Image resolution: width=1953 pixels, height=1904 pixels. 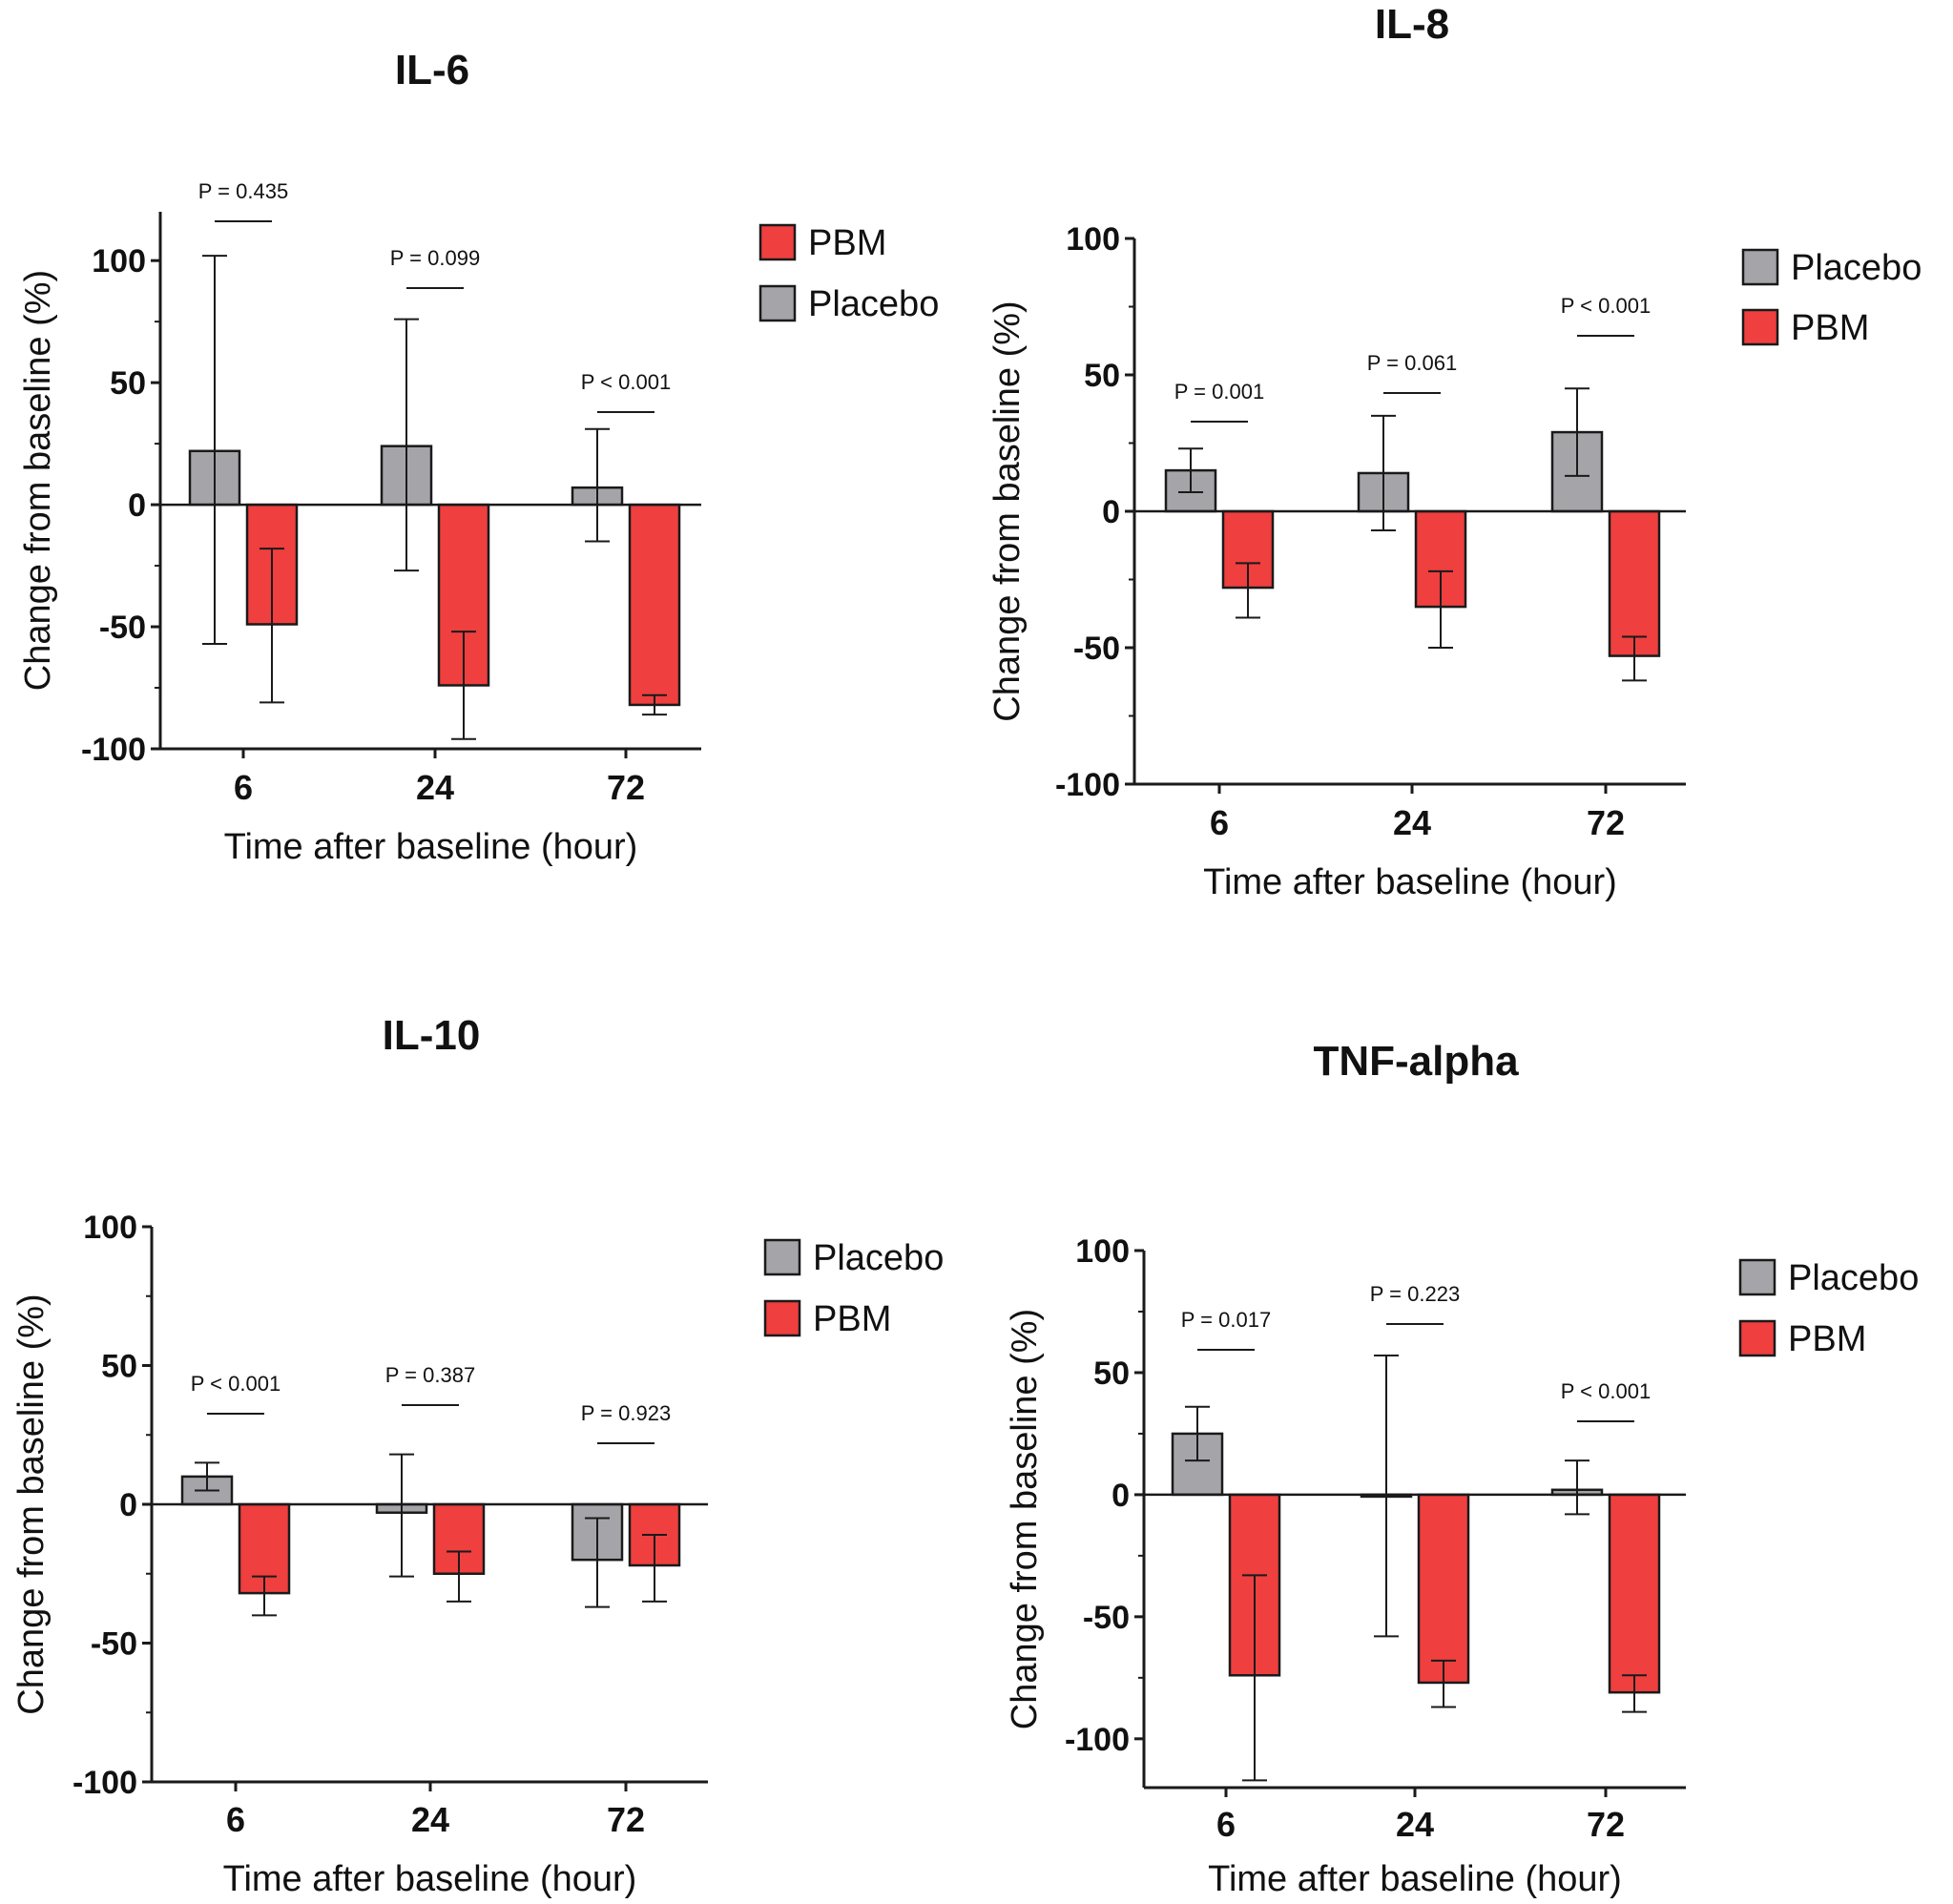 What do you see at coordinates (430, 1375) in the screenshot?
I see `p-value-label: P = 0.387` at bounding box center [430, 1375].